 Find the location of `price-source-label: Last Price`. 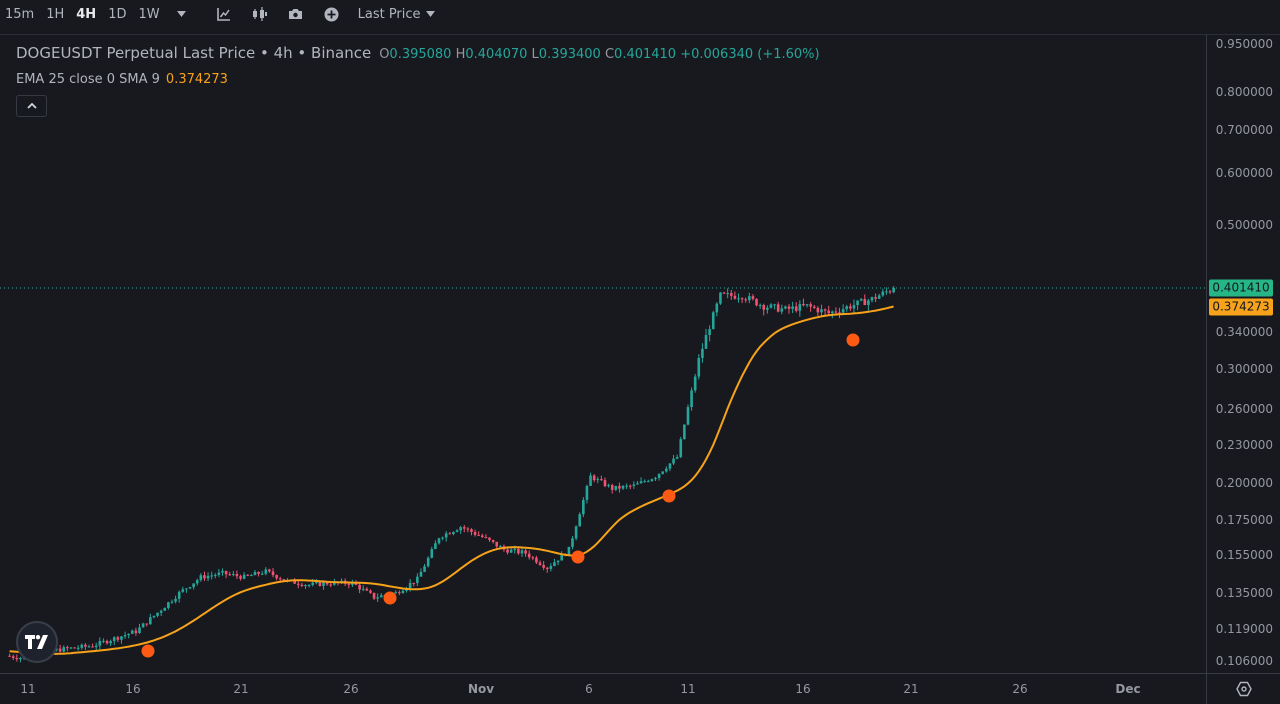

price-source-label: Last Price is located at coordinates (389, 14).